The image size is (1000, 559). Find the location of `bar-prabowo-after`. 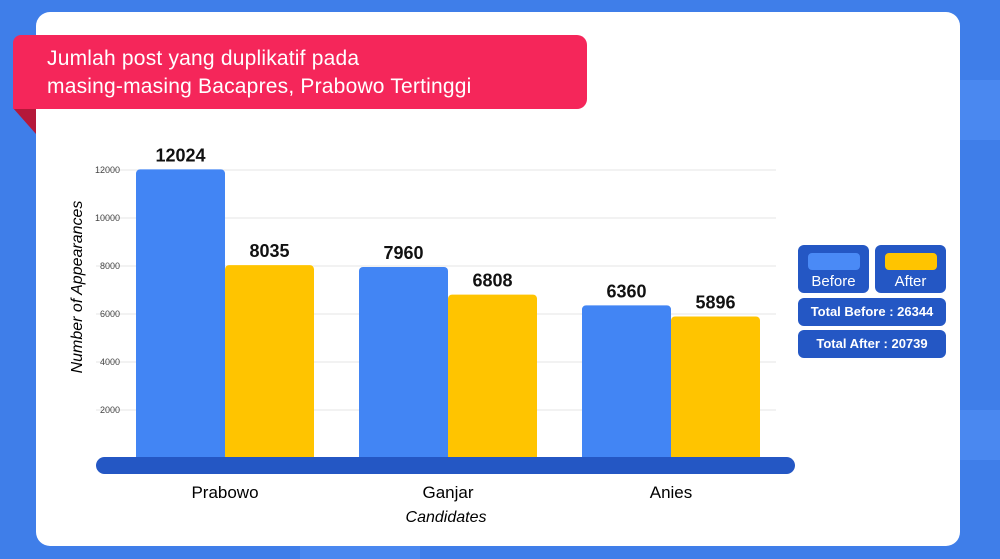

bar-prabowo-after is located at coordinates (269, 363).